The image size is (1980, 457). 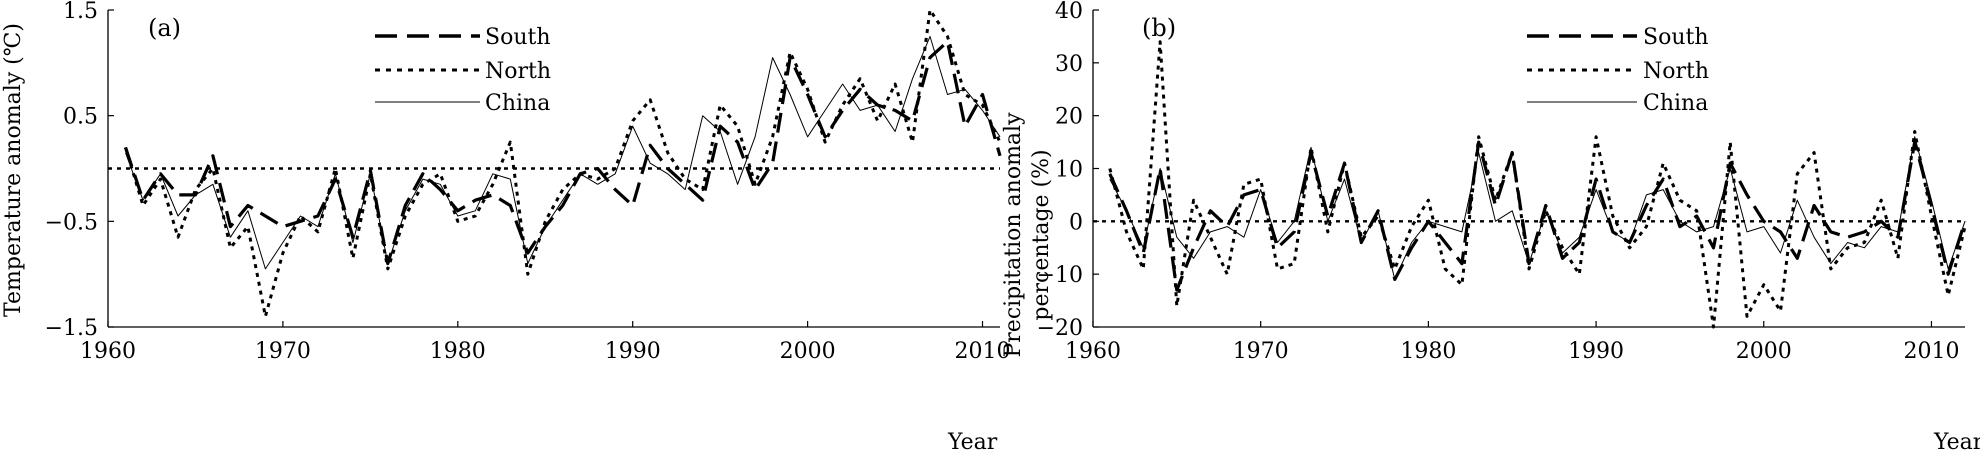 What do you see at coordinates (1013, 235) in the screenshot?
I see `panel-b-y-axis-label-line1: Precipitation anomaly` at bounding box center [1013, 235].